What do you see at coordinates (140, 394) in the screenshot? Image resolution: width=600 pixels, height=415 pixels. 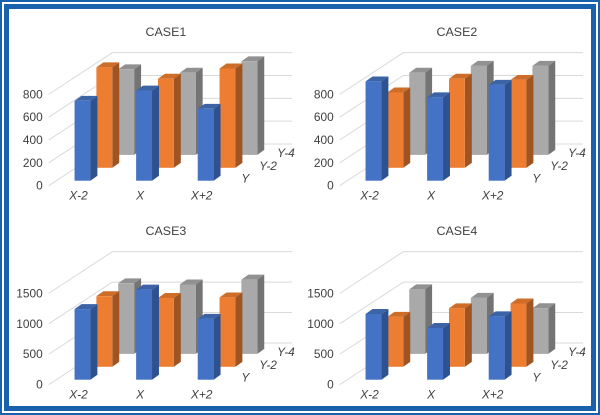 I see `x-category-label: X` at bounding box center [140, 394].